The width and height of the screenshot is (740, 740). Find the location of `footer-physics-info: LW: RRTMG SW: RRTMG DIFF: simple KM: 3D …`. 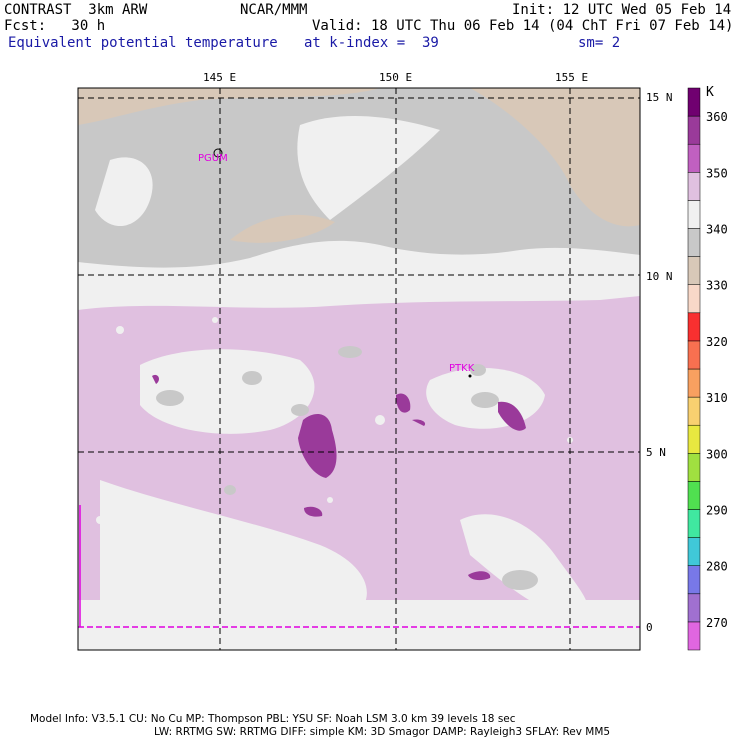

footer-physics-info: LW: RRTMG SW: RRTMG DIFF: simple KM: 3D … is located at coordinates (382, 732).